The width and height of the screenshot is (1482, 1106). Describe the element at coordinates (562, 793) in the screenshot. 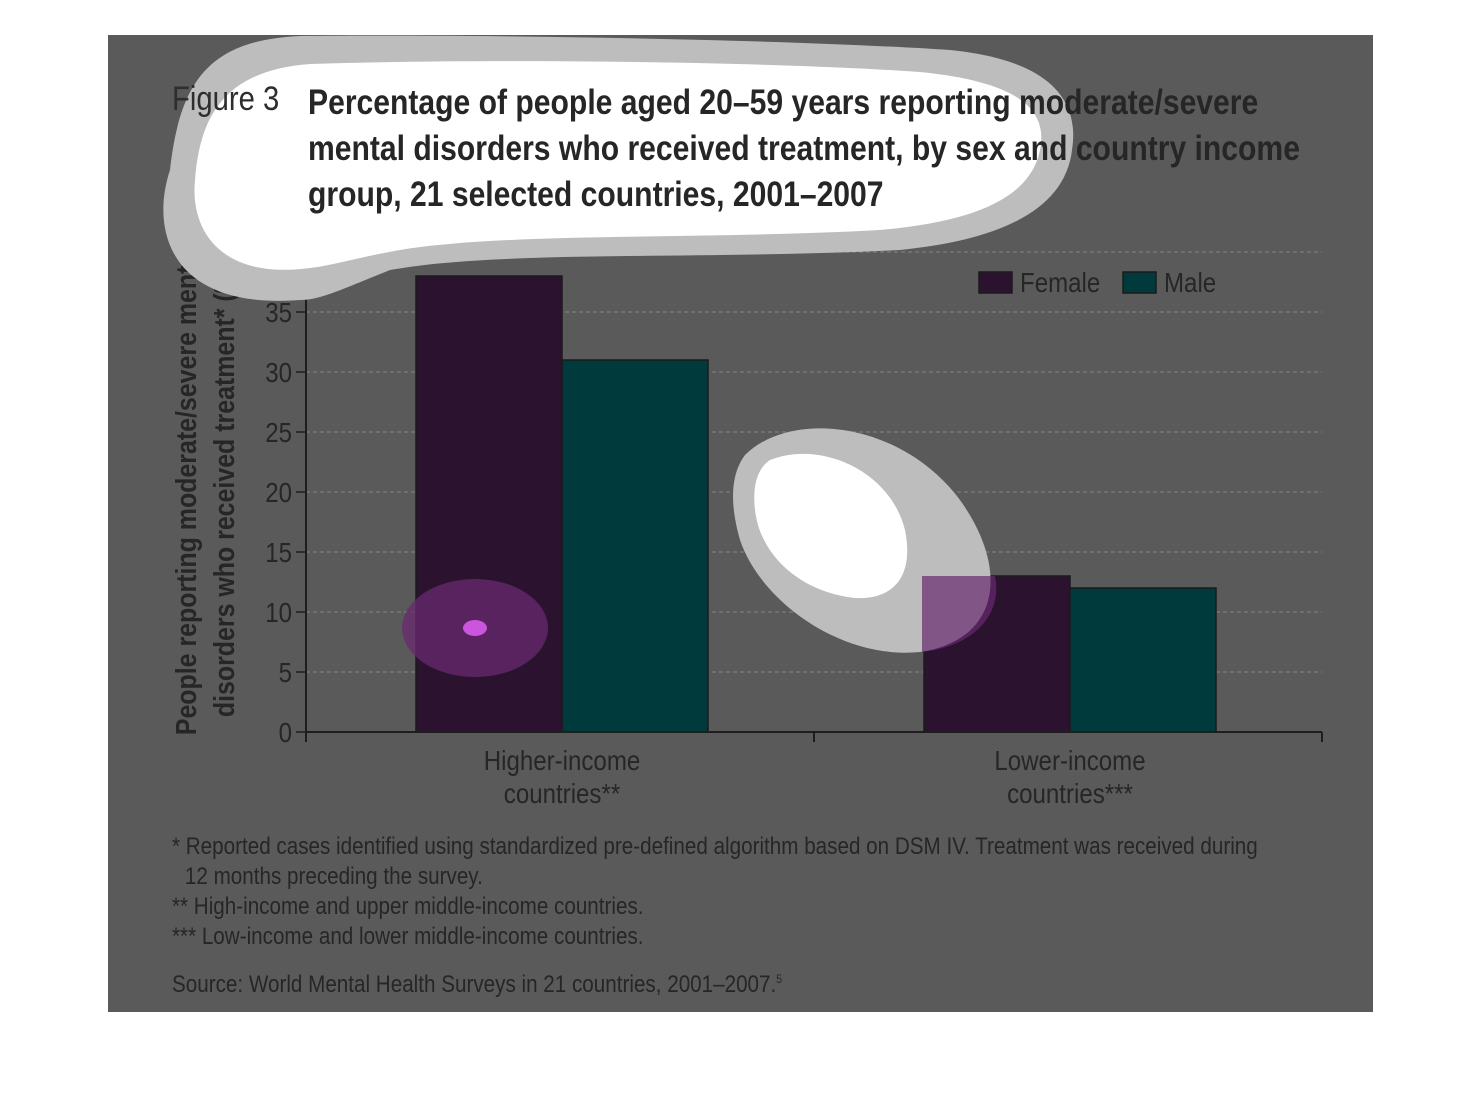

I see `x-tick-label: countries**` at that location.